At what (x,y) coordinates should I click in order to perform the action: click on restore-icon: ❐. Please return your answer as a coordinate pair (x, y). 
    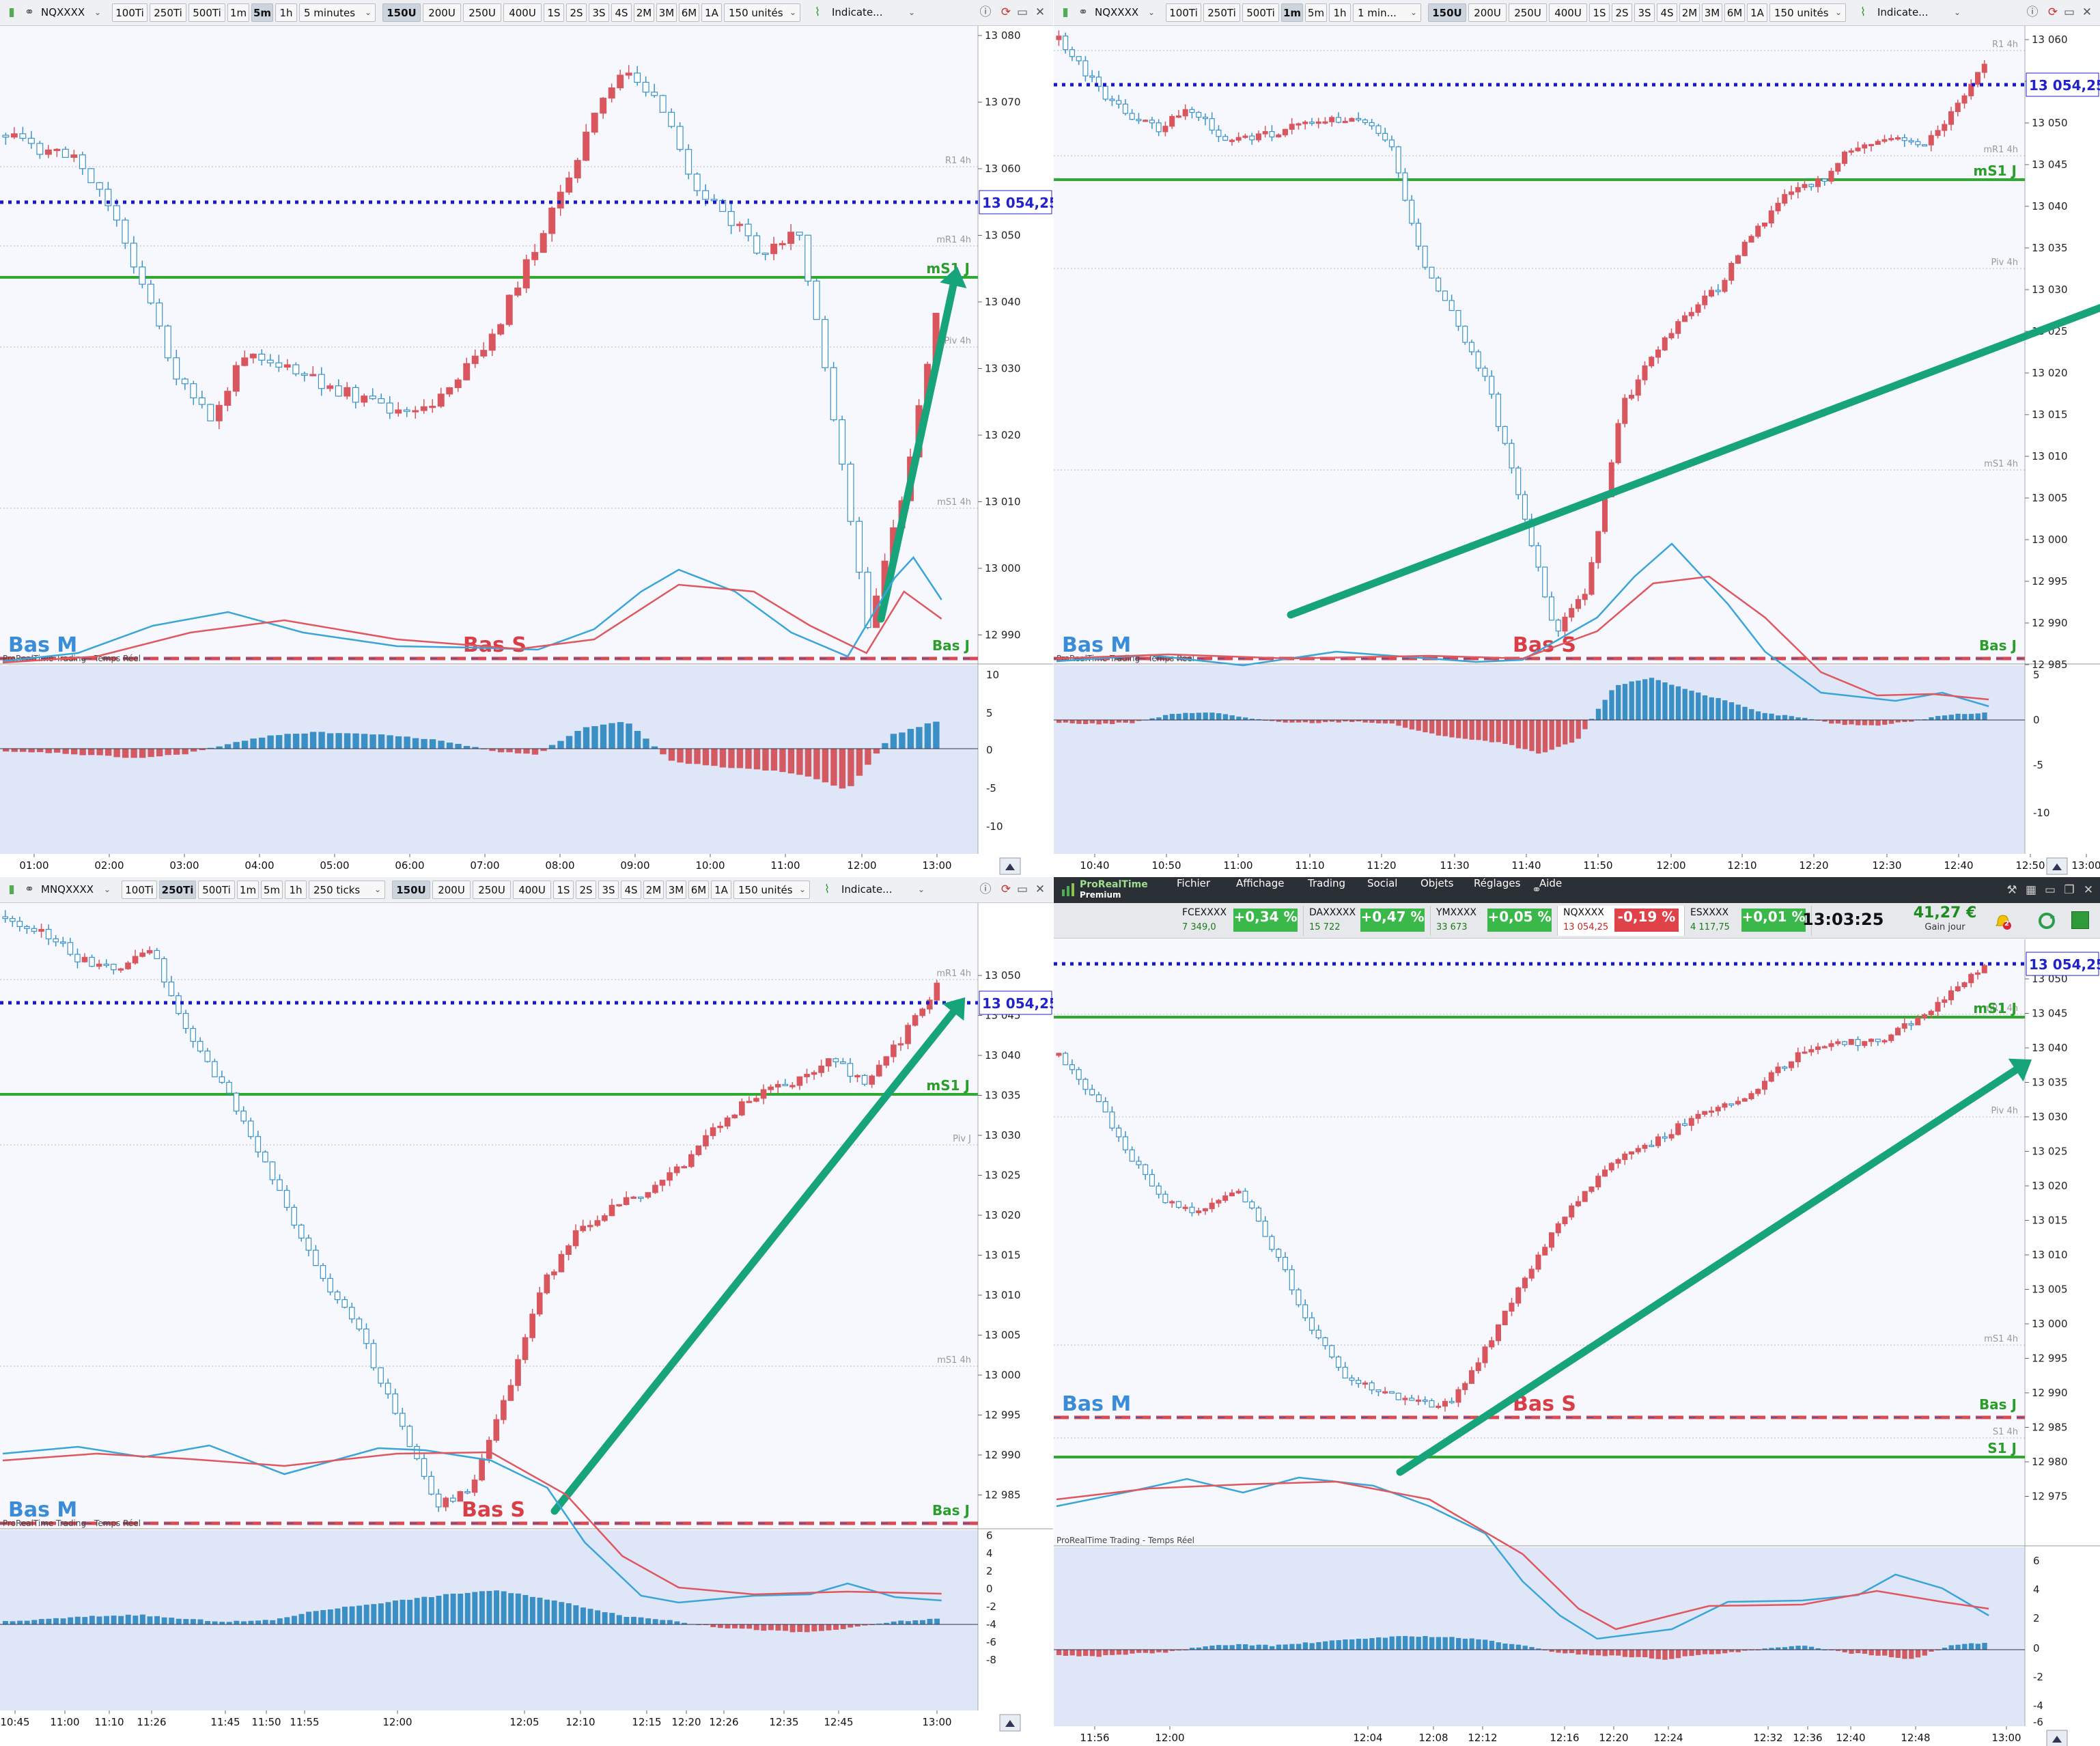
    Looking at the image, I should click on (2069, 890).